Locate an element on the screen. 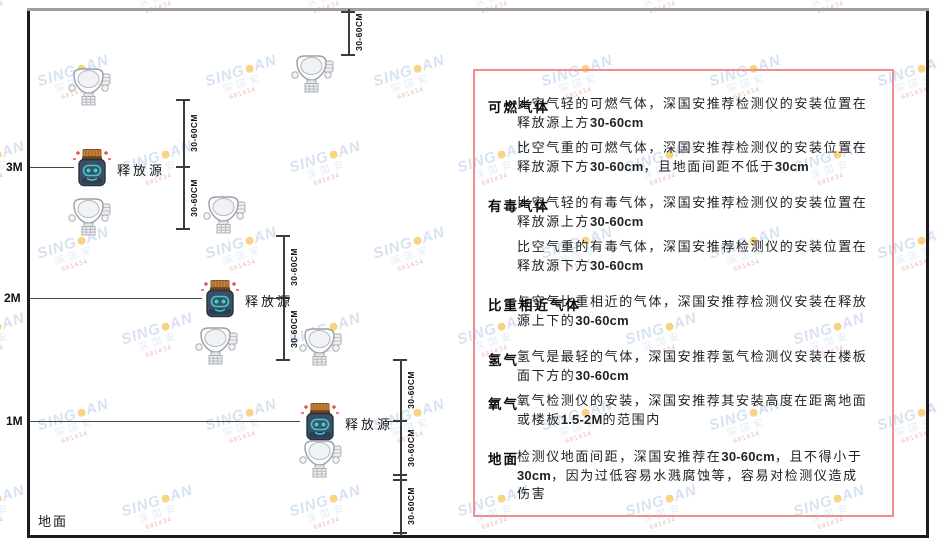  level-line-1m-connector is located at coordinates (392, 422).